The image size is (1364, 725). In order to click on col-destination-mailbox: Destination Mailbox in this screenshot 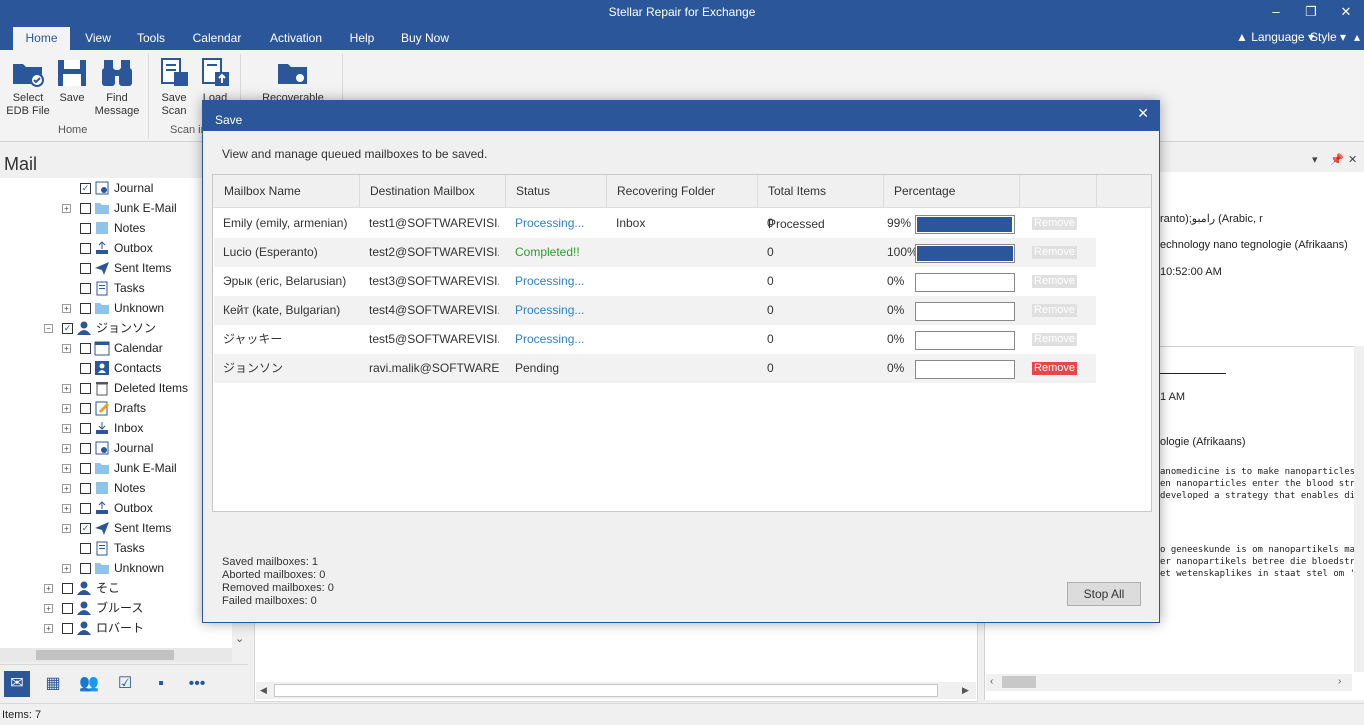, I will do `click(433, 191)`.